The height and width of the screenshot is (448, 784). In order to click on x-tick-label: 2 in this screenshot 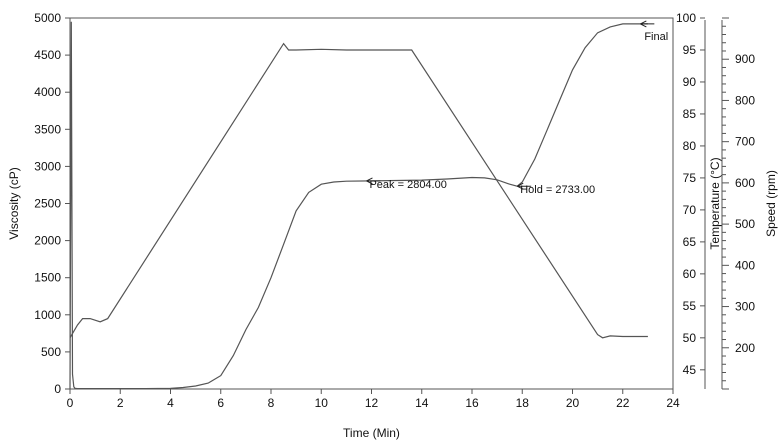, I will do `click(120, 403)`.